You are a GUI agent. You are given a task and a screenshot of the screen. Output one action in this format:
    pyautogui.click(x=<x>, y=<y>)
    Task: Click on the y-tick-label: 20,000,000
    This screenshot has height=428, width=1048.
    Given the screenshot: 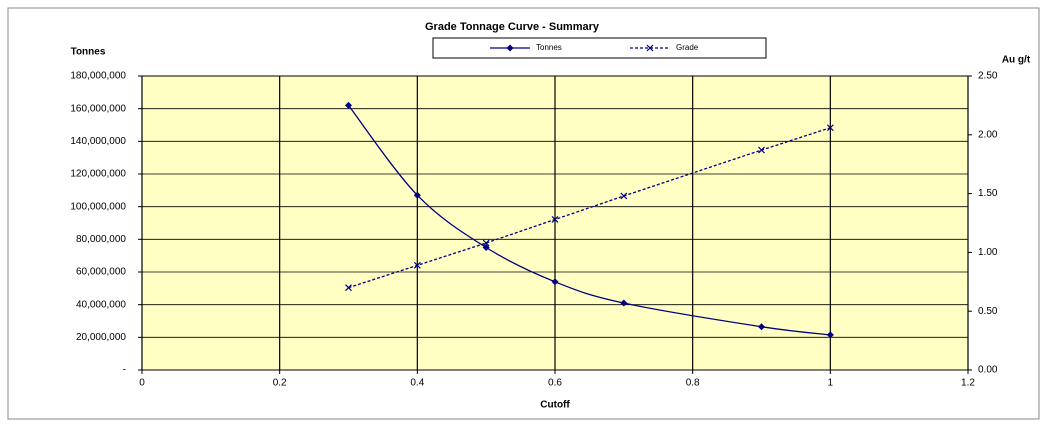 What is the action you would take?
    pyautogui.click(x=101, y=337)
    